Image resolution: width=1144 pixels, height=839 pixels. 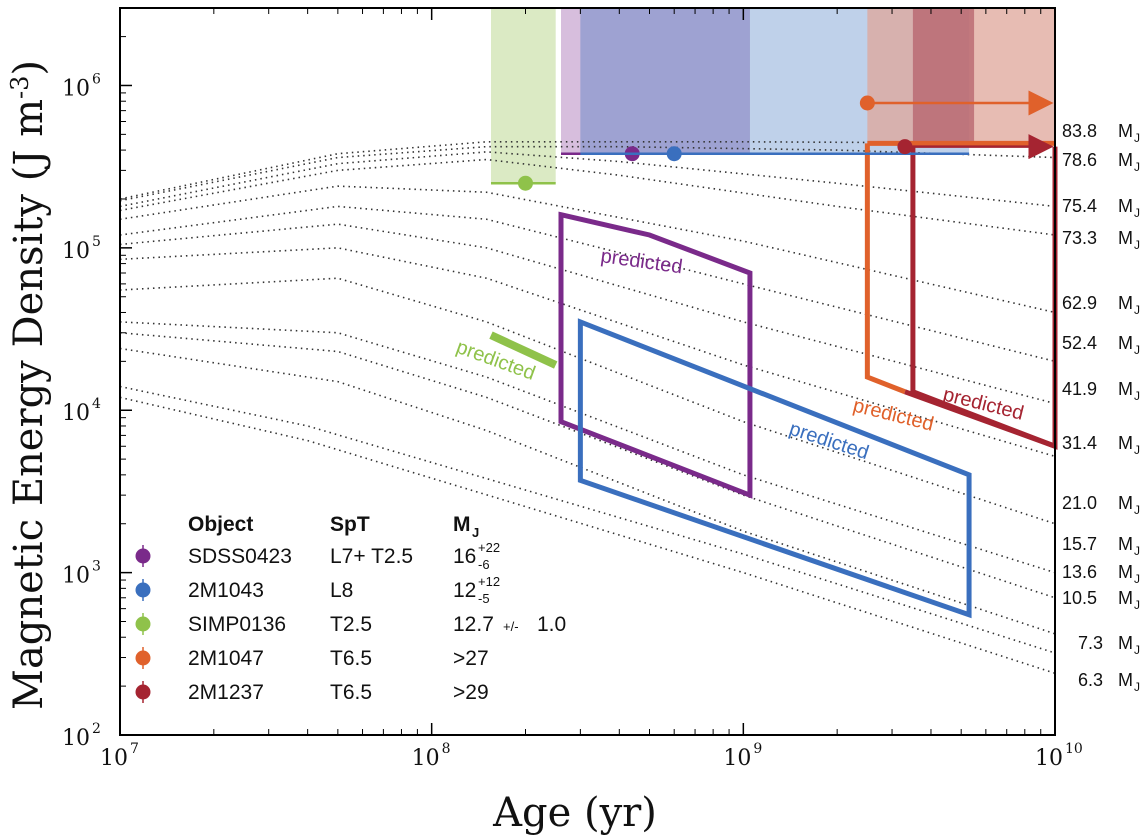 What do you see at coordinates (1079, 303) in the screenshot?
I see `mass-label-value: 62.9` at bounding box center [1079, 303].